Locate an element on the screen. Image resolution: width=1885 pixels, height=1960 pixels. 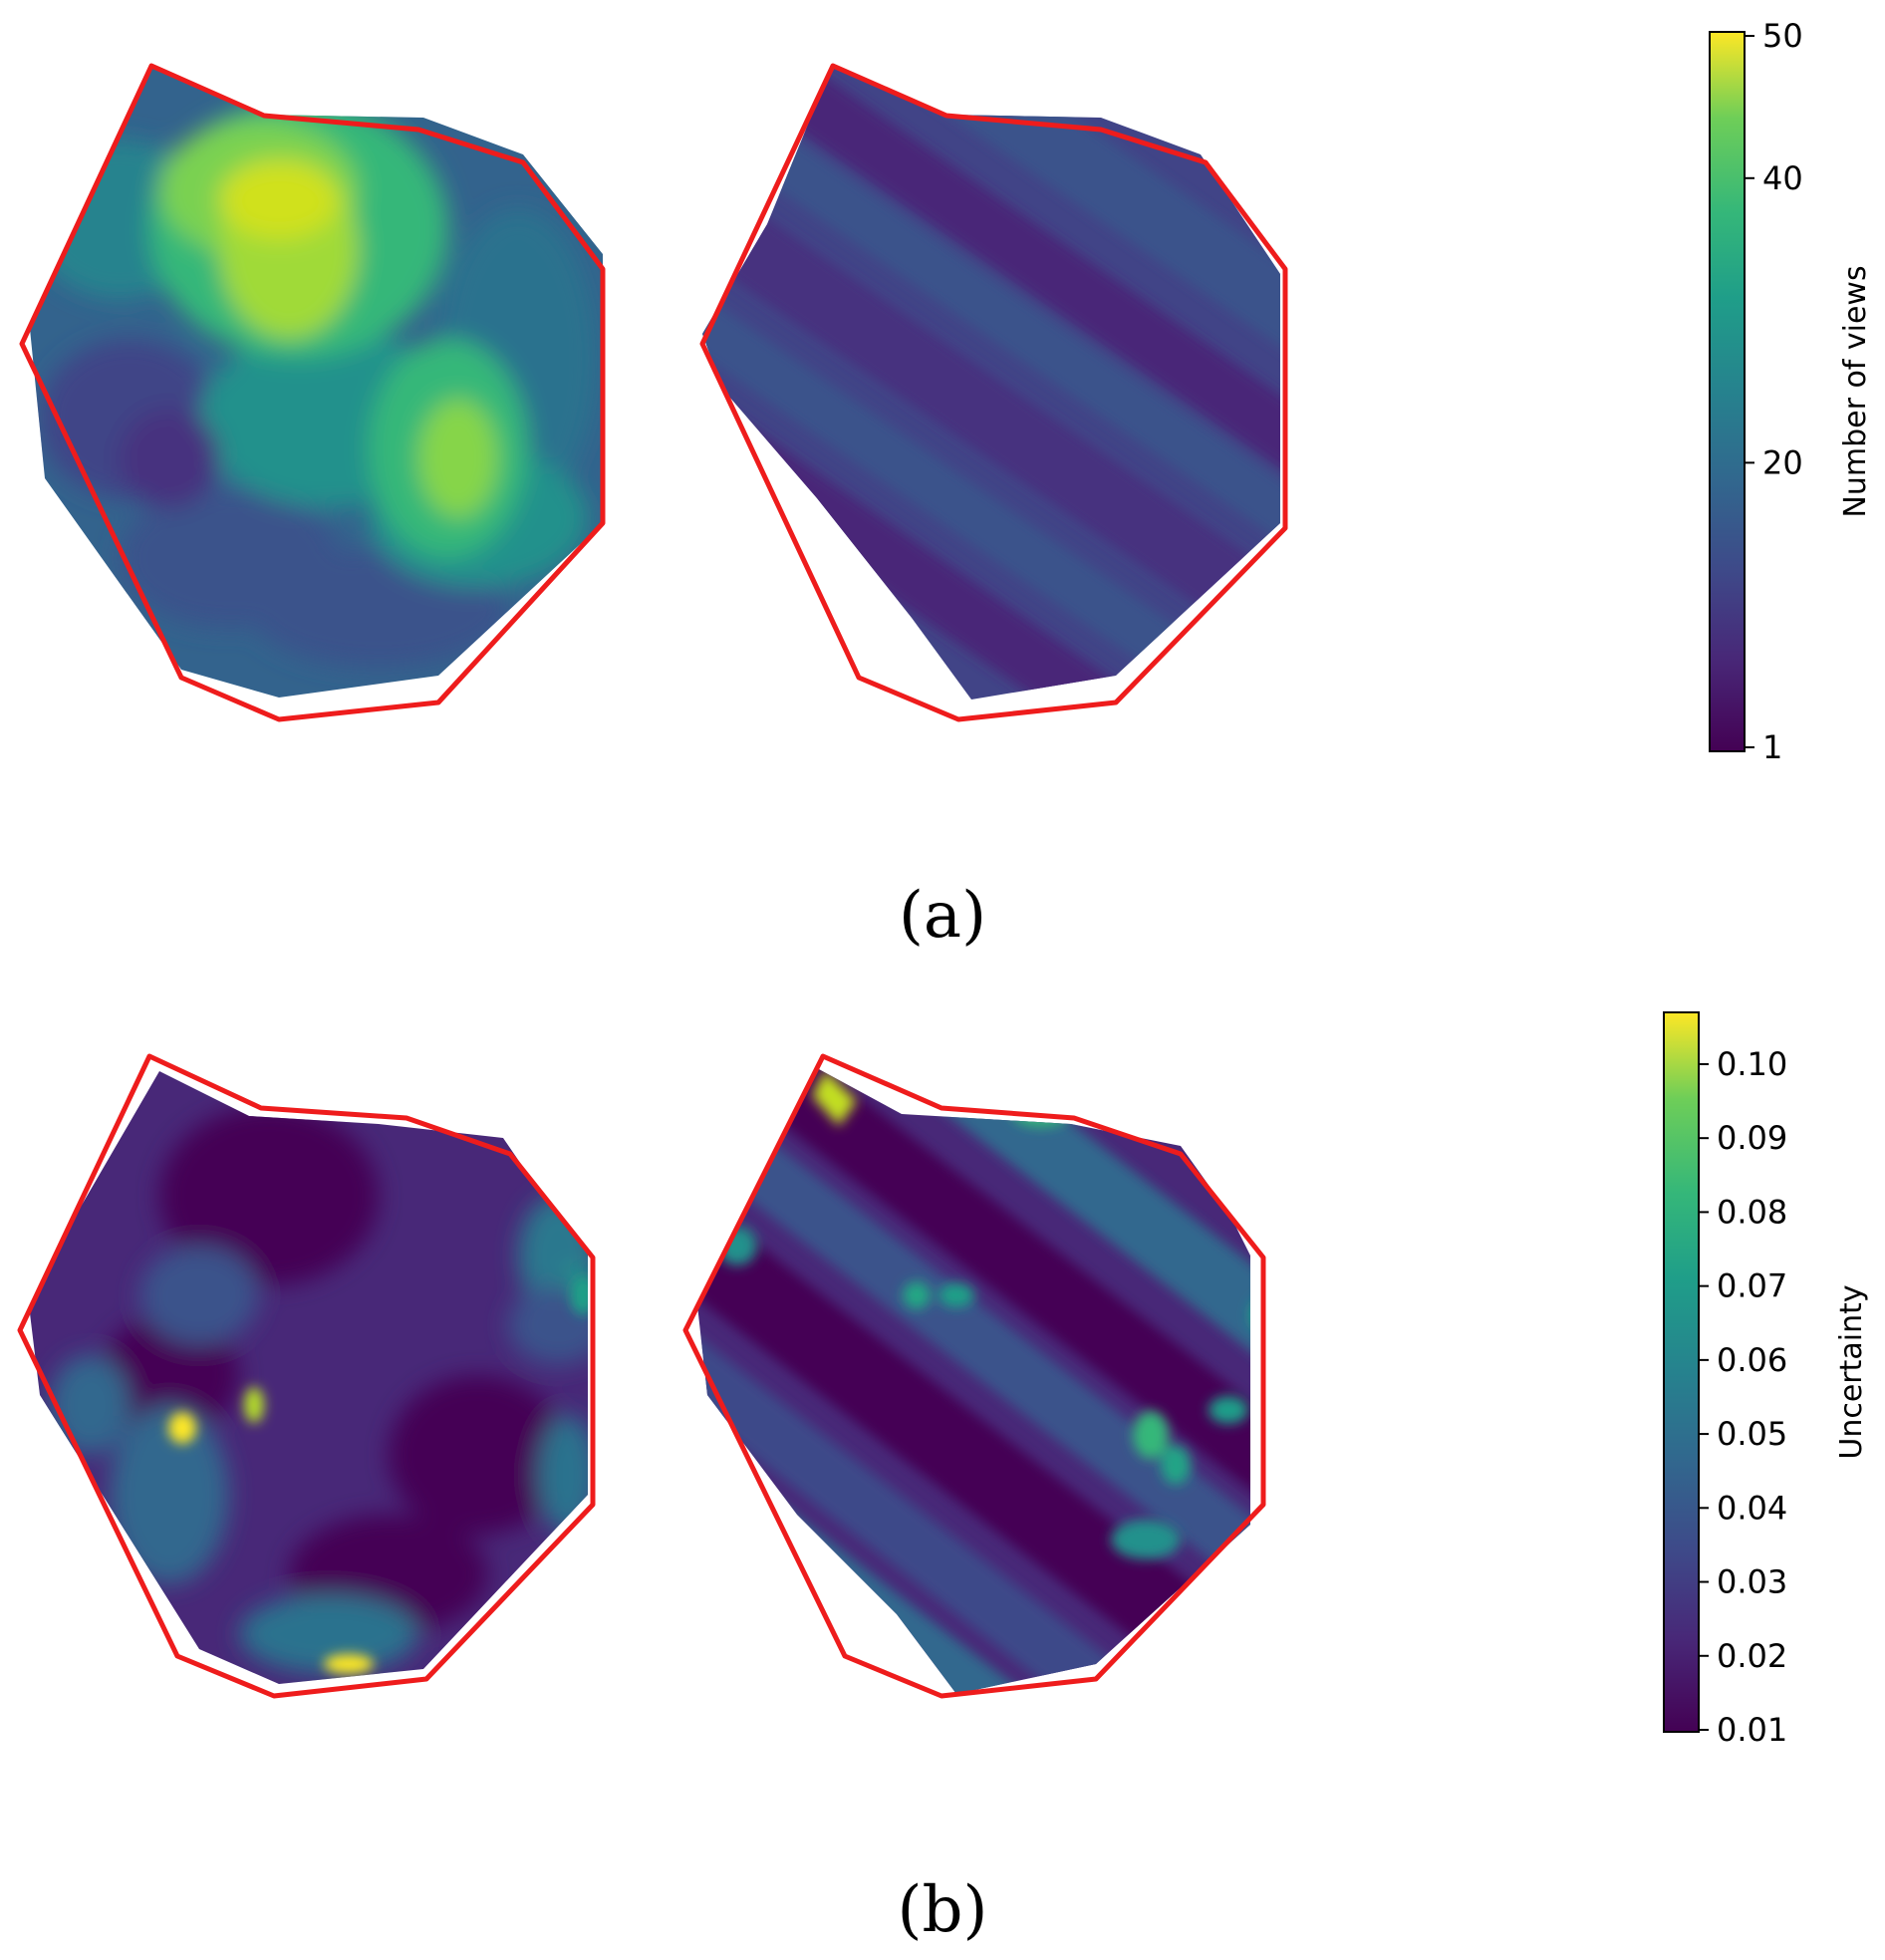
colorbar-tick-label: 1 is located at coordinates (1772, 747).